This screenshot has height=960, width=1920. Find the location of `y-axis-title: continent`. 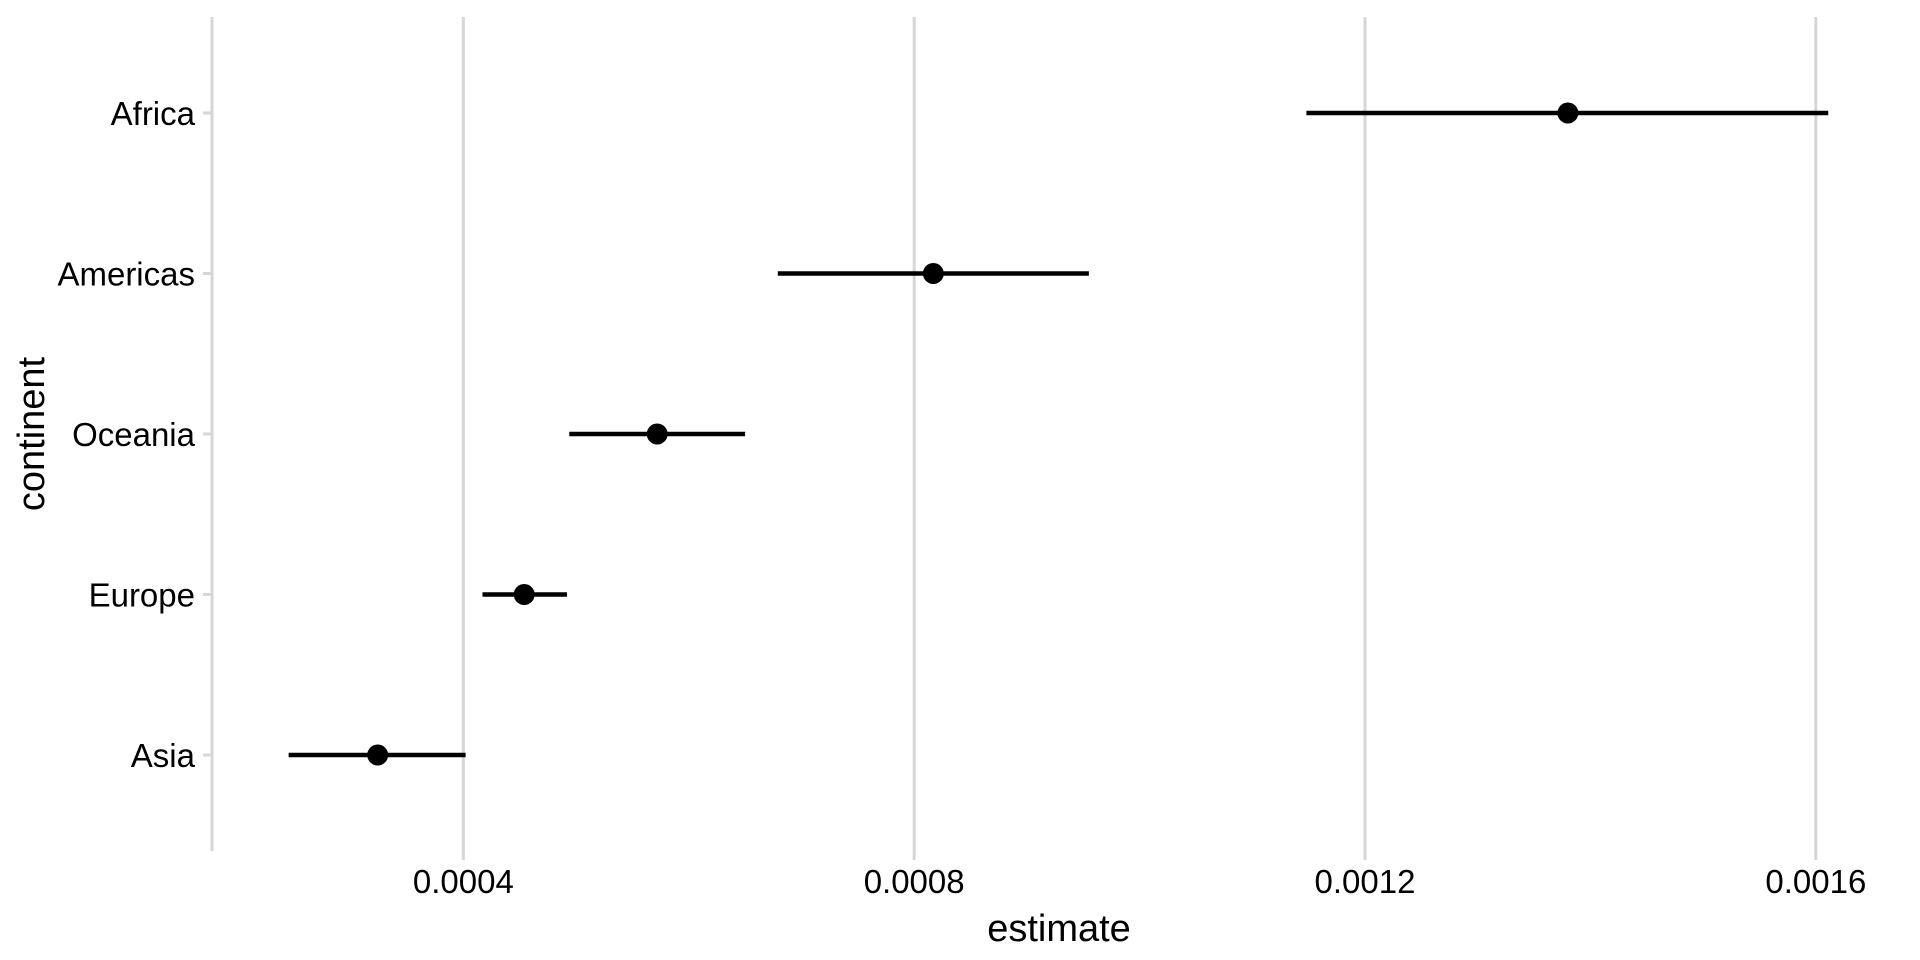

y-axis-title: continent is located at coordinates (32, 434).